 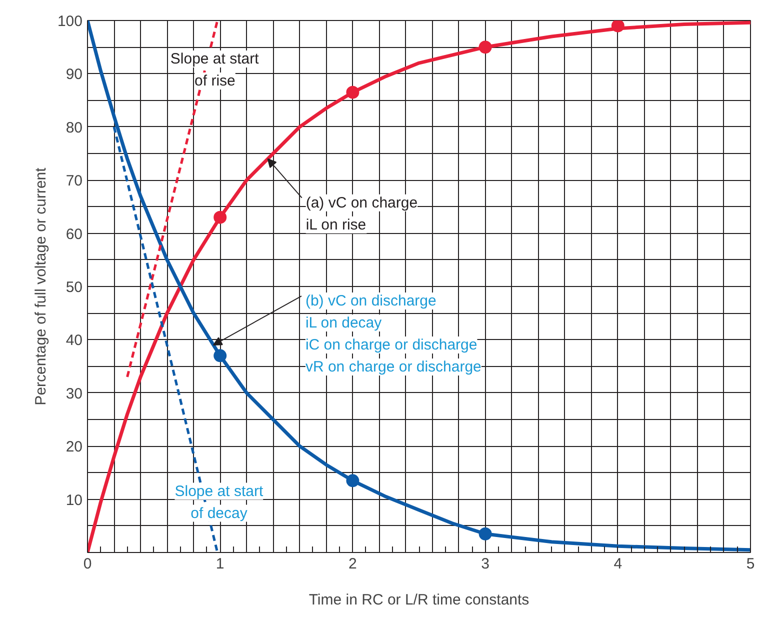 What do you see at coordinates (220, 564) in the screenshot?
I see `x-tick-label: 1` at bounding box center [220, 564].